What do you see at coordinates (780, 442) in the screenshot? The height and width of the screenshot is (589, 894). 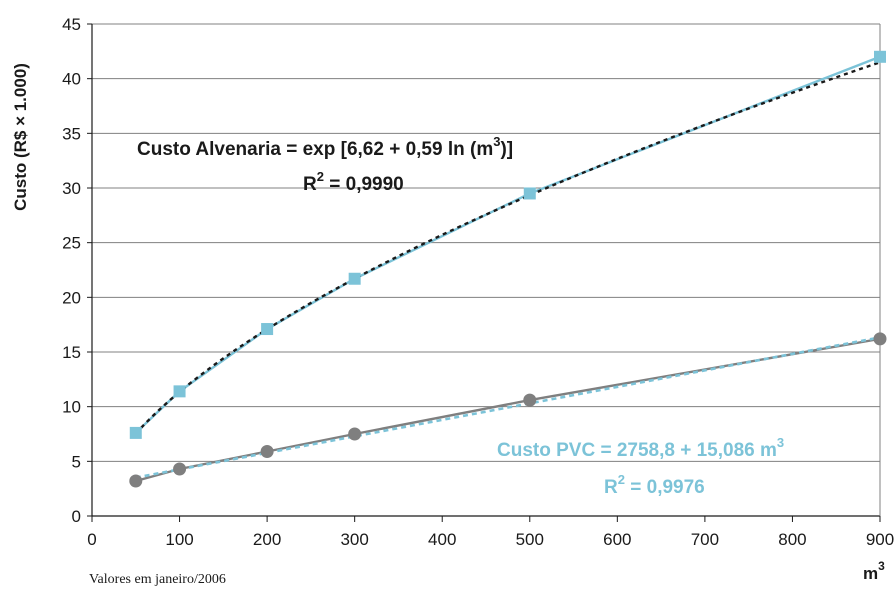 I see `pvc-equation-sup: 3` at bounding box center [780, 442].